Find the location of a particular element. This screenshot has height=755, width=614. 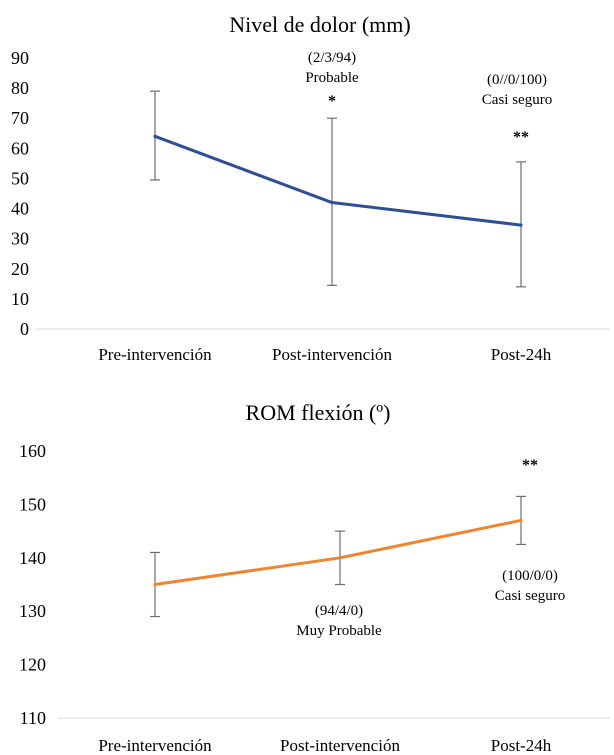

chart-title: Nivel de dolor (mm) is located at coordinates (319, 24).